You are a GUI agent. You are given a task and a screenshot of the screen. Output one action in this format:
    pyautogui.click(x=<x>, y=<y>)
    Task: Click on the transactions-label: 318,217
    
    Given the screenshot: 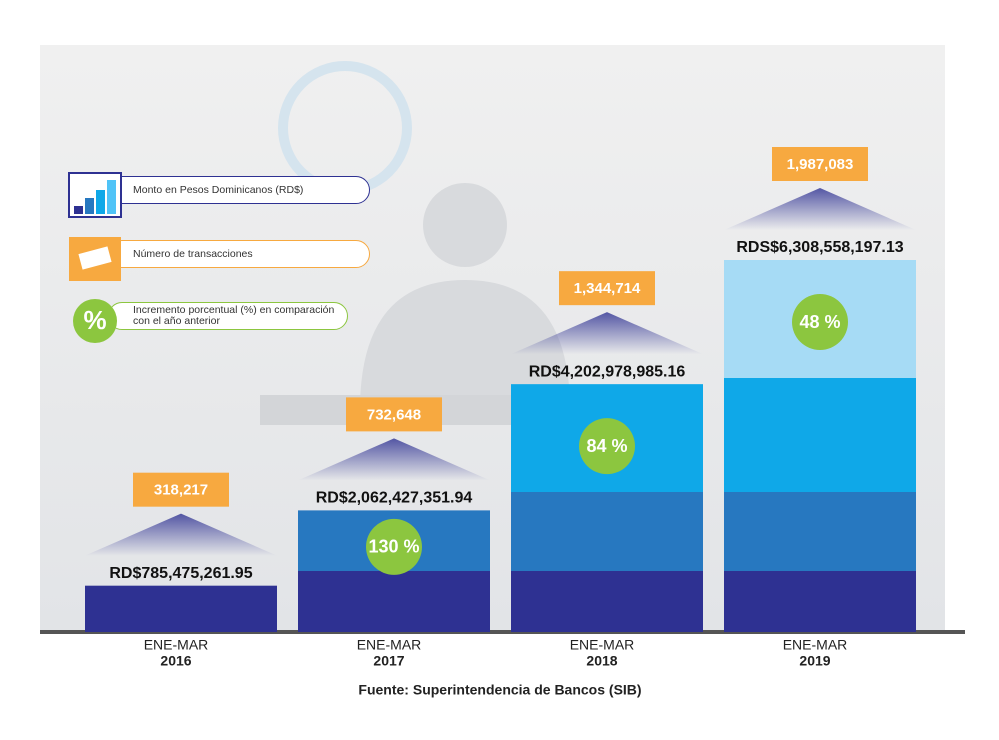 What is the action you would take?
    pyautogui.click(x=181, y=490)
    